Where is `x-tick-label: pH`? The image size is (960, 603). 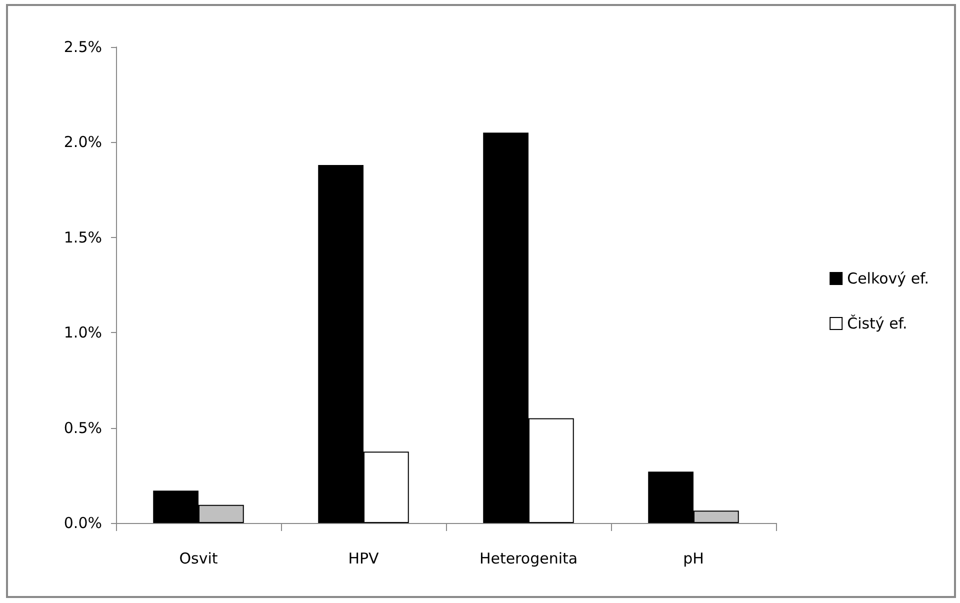 x-tick-label: pH is located at coordinates (693, 559).